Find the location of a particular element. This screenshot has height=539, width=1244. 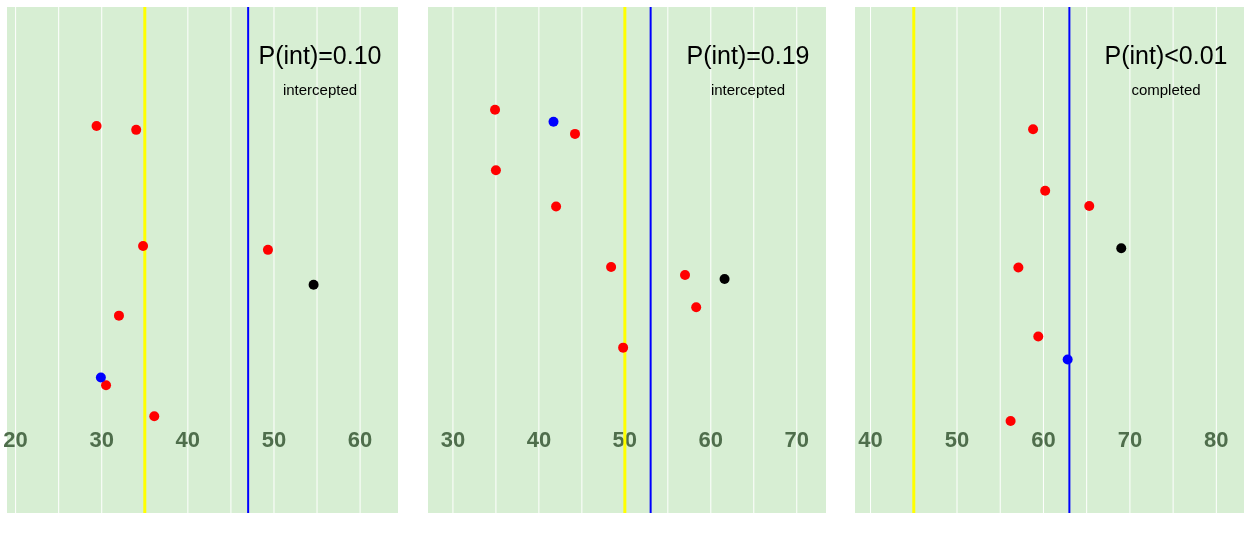

chart-title: P(int)<0.01 is located at coordinates (1166, 55).